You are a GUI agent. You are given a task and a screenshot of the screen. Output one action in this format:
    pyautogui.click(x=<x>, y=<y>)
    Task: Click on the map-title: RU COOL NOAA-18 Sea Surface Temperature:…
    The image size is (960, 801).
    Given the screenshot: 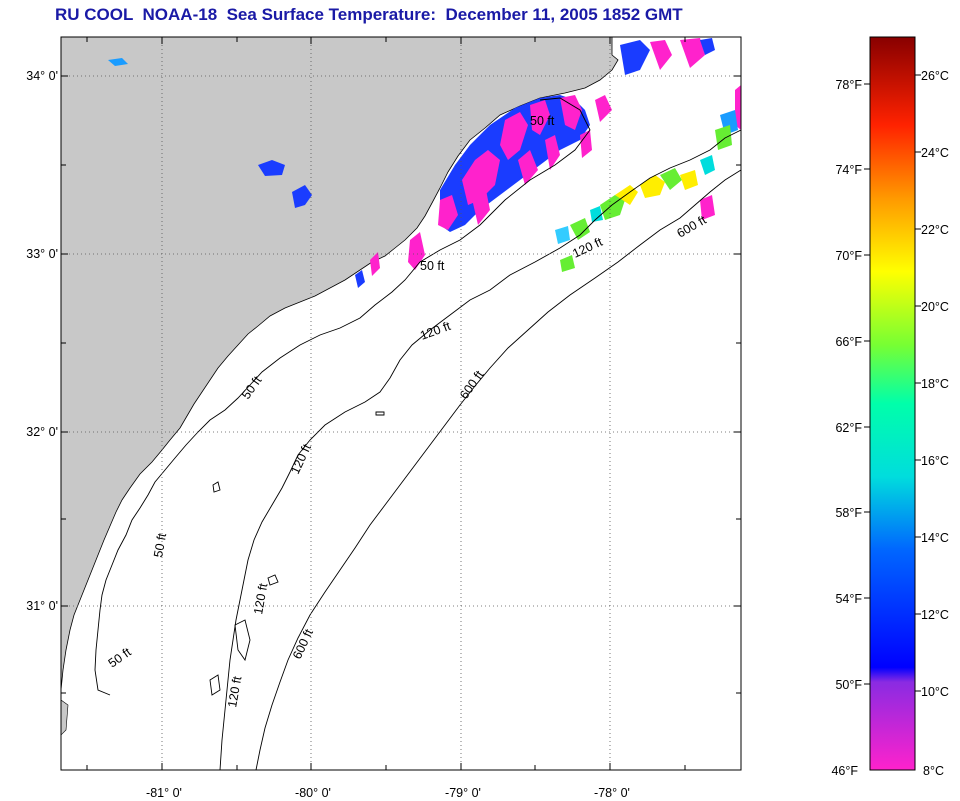 What is the action you would take?
    pyautogui.click(x=369, y=14)
    